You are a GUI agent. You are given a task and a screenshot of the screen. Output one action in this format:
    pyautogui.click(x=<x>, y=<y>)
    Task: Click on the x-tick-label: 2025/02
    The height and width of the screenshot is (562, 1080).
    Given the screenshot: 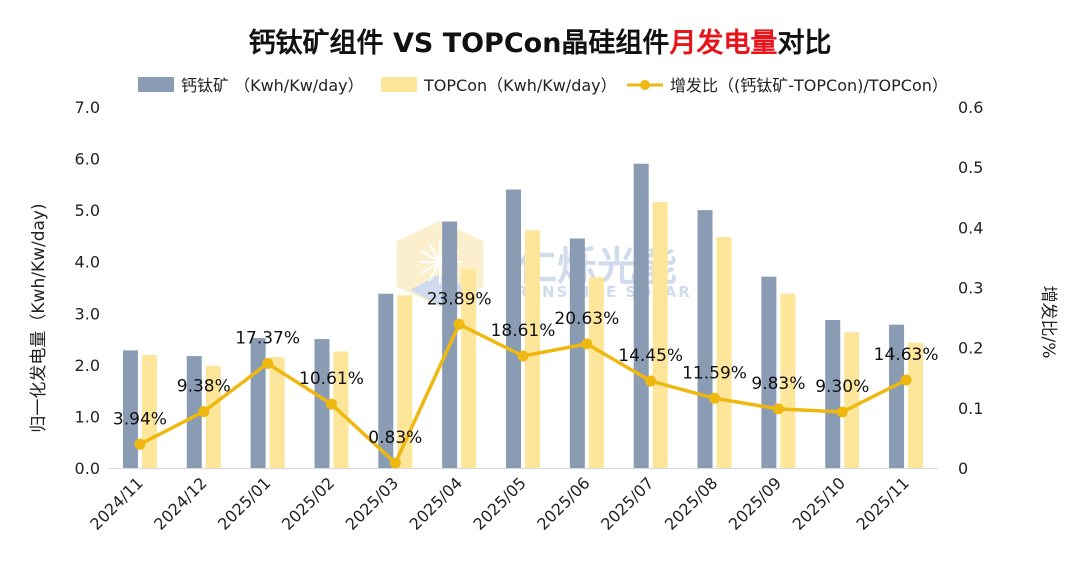 What is the action you would take?
    pyautogui.click(x=308, y=503)
    